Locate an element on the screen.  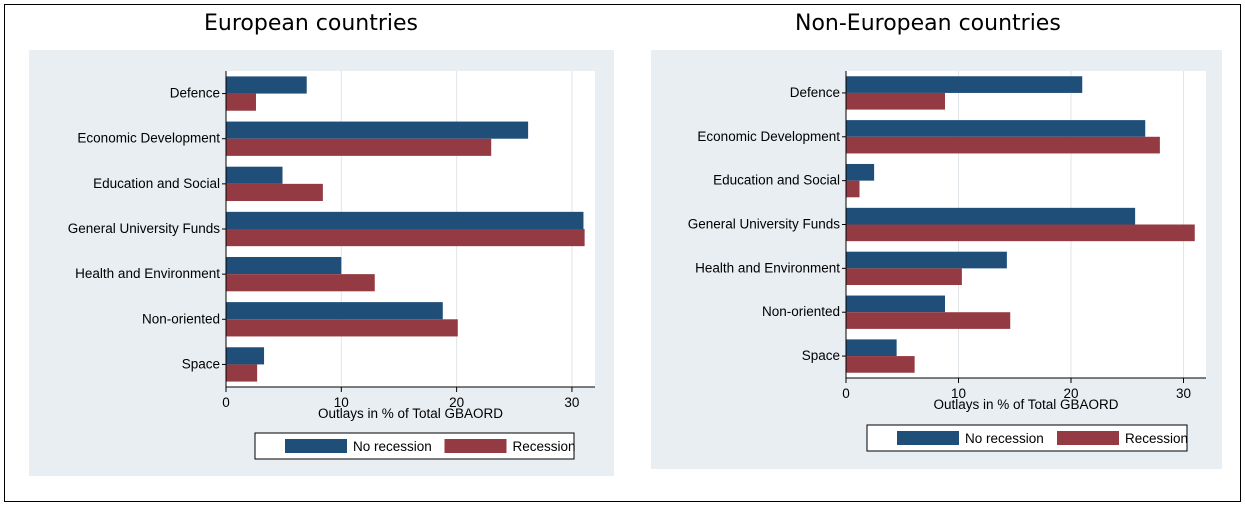
chart-title-non-european: Non-European countries is located at coordinates (928, 23).